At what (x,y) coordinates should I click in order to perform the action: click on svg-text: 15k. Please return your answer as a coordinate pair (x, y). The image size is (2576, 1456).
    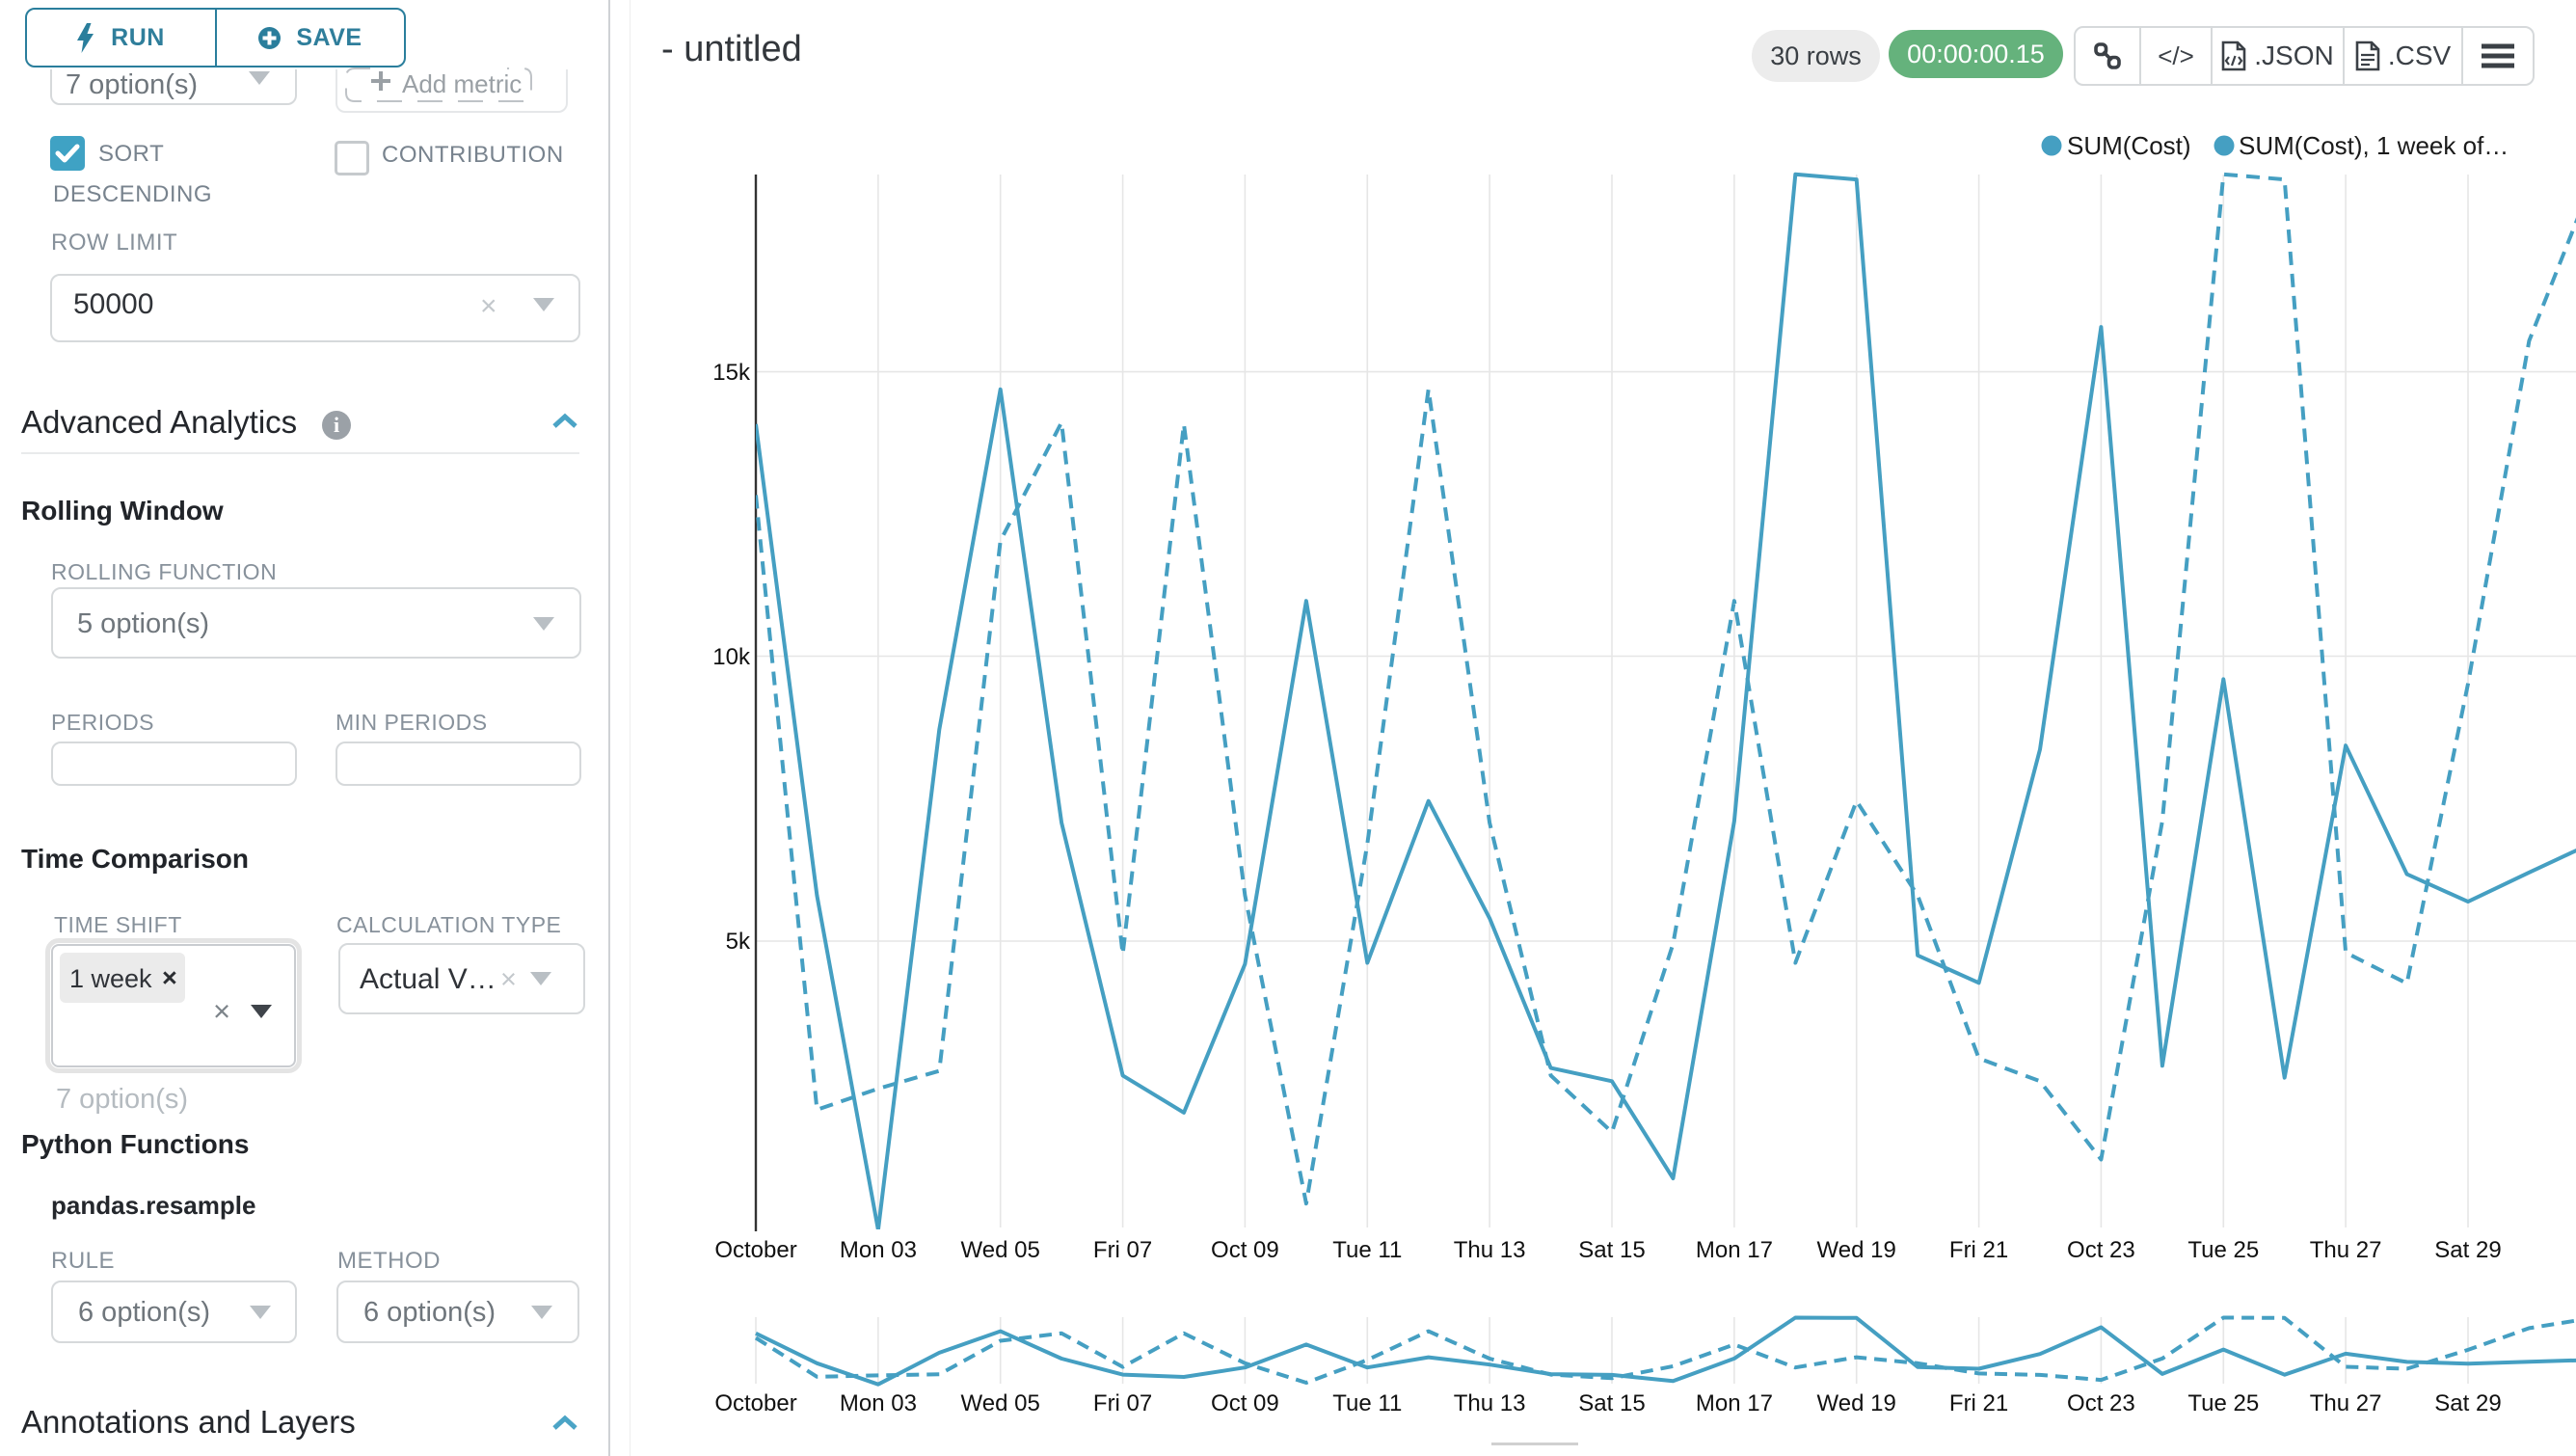
    Looking at the image, I should click on (732, 373).